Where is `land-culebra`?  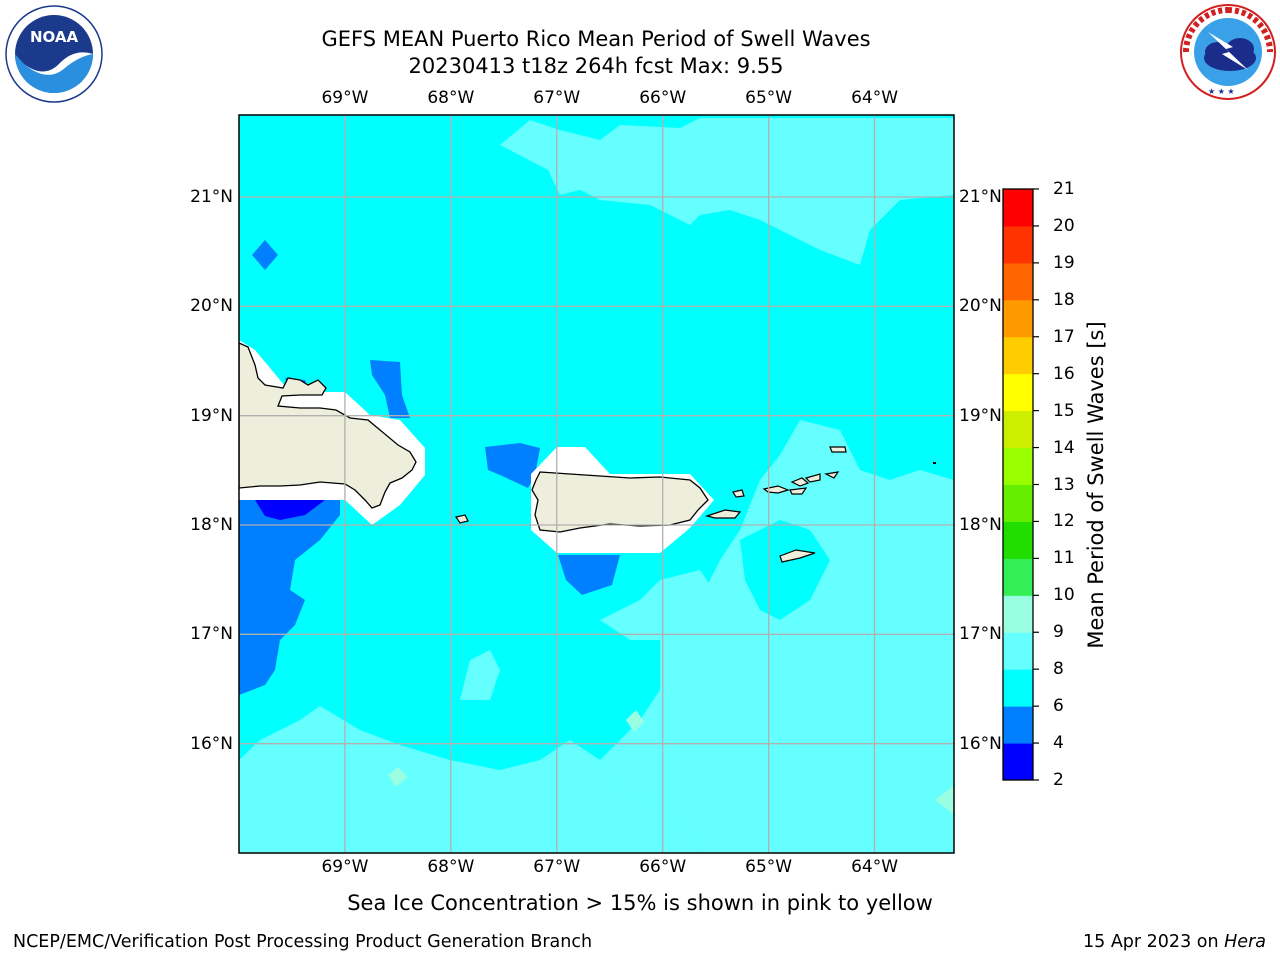
land-culebra is located at coordinates (738, 493).